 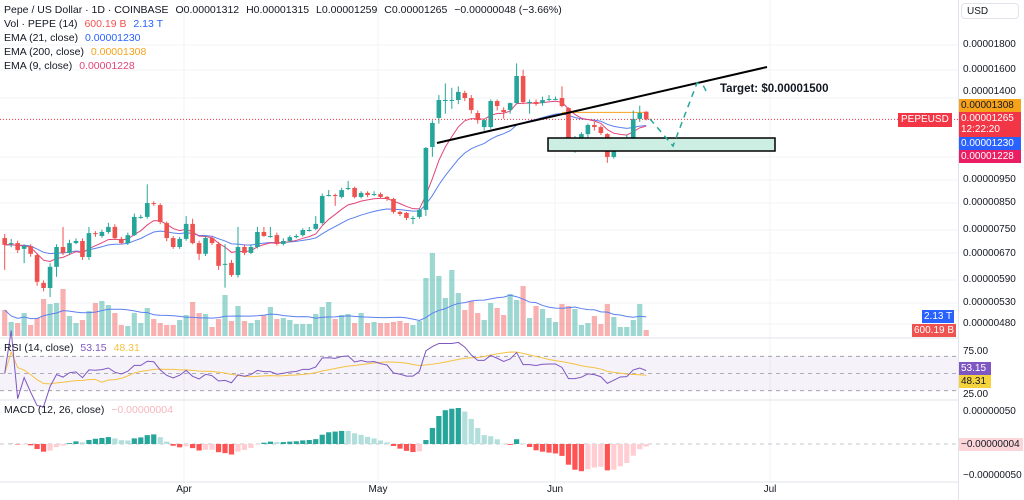 What do you see at coordinates (989, 253) in the screenshot?
I see `price-tick-label: 0.00000670` at bounding box center [989, 253].